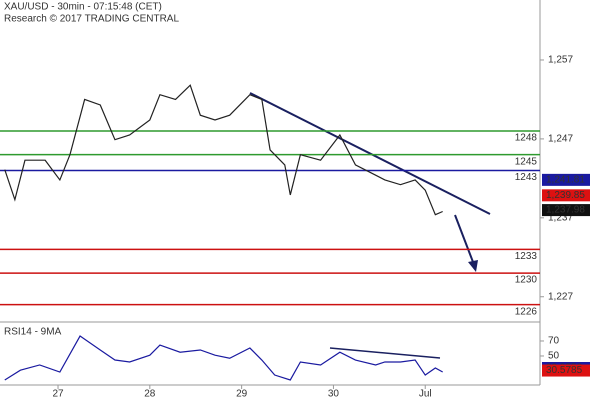 The height and width of the screenshot is (400, 590). Describe the element at coordinates (526, 177) in the screenshot. I see `level-label: 1243` at that location.